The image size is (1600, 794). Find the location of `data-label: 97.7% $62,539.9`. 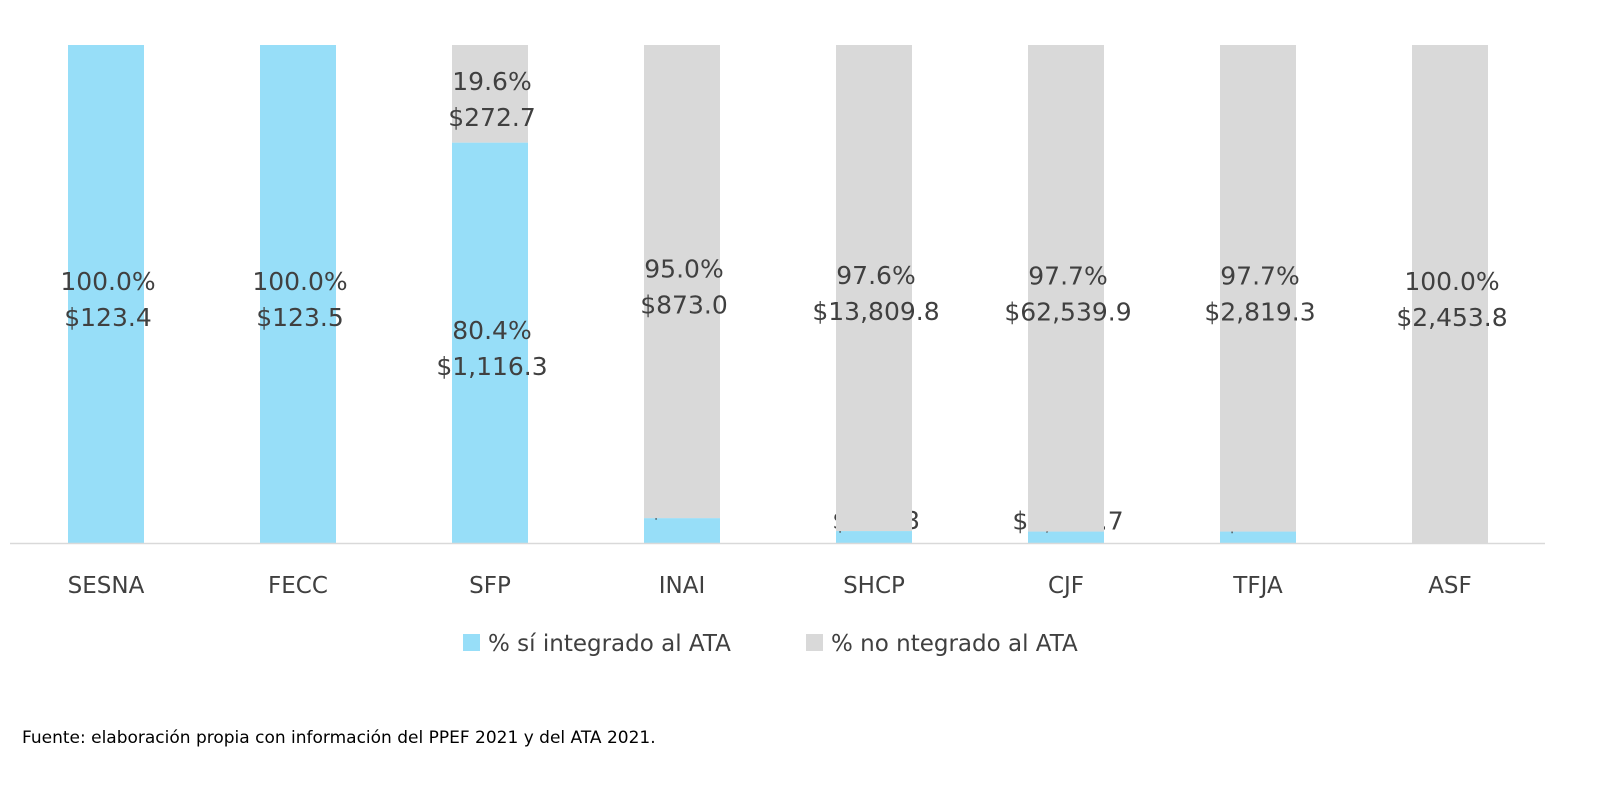

data-label: 97.7% $62,539.9 is located at coordinates (1067, 293).